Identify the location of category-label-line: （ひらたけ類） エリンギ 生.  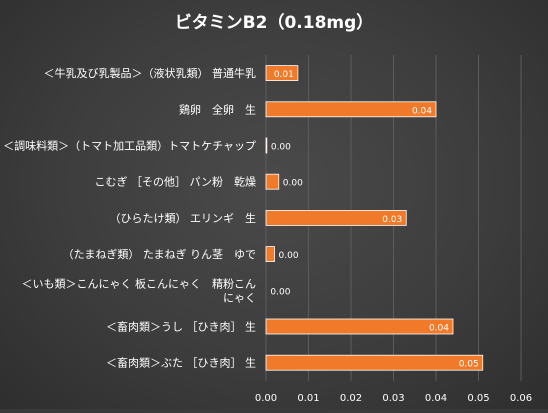
(183, 218).